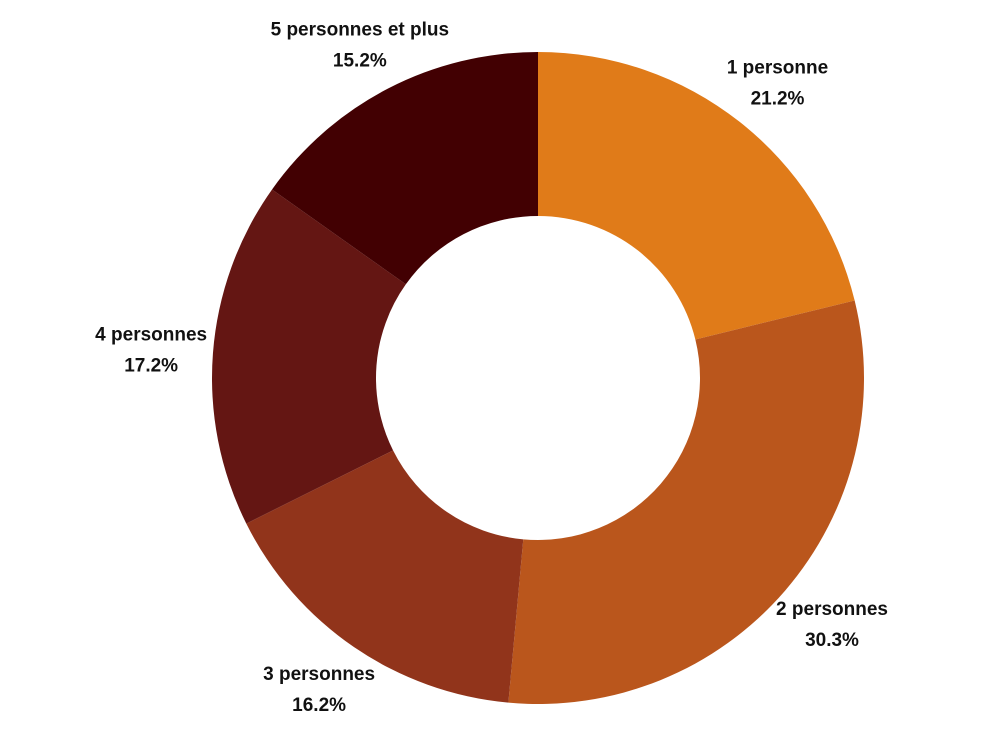 This screenshot has height=729, width=1000. Describe the element at coordinates (319, 705) in the screenshot. I see `slice-value-label: 16.2%` at that location.